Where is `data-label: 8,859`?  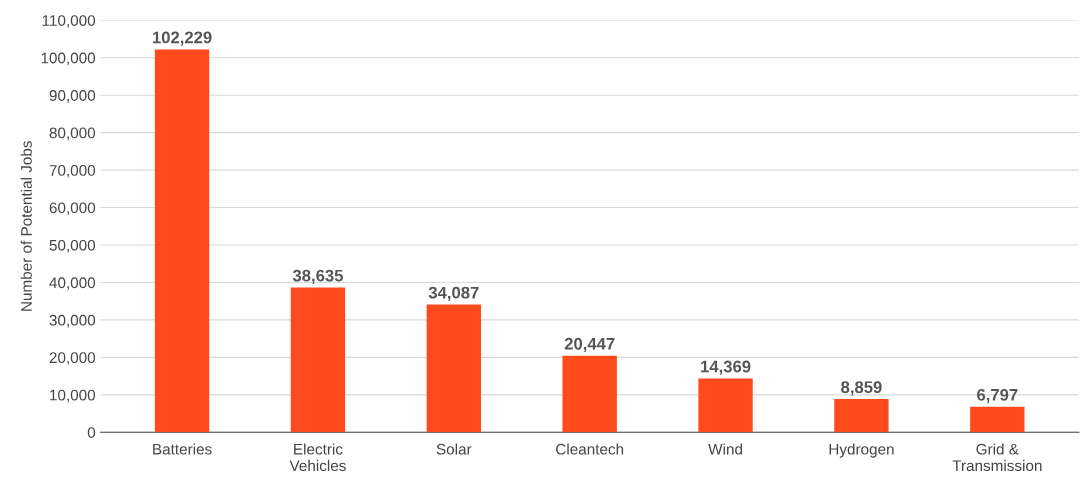 data-label: 8,859 is located at coordinates (861, 388).